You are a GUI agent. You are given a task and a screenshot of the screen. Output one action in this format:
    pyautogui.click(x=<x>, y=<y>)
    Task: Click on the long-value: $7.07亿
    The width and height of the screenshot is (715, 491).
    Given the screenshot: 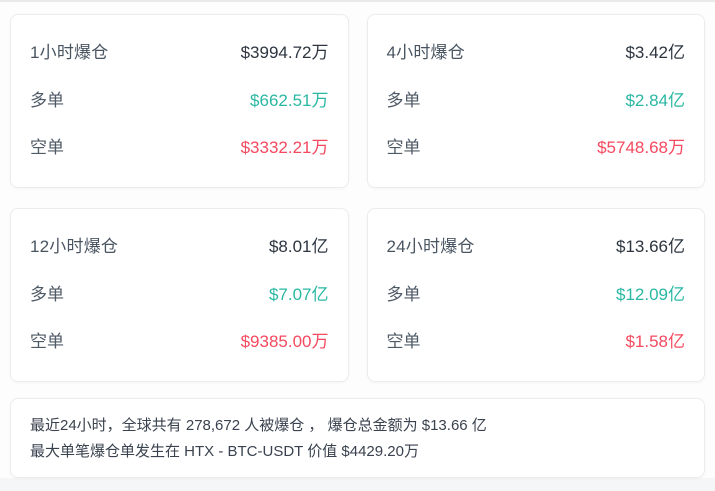 What is the action you would take?
    pyautogui.click(x=298, y=294)
    